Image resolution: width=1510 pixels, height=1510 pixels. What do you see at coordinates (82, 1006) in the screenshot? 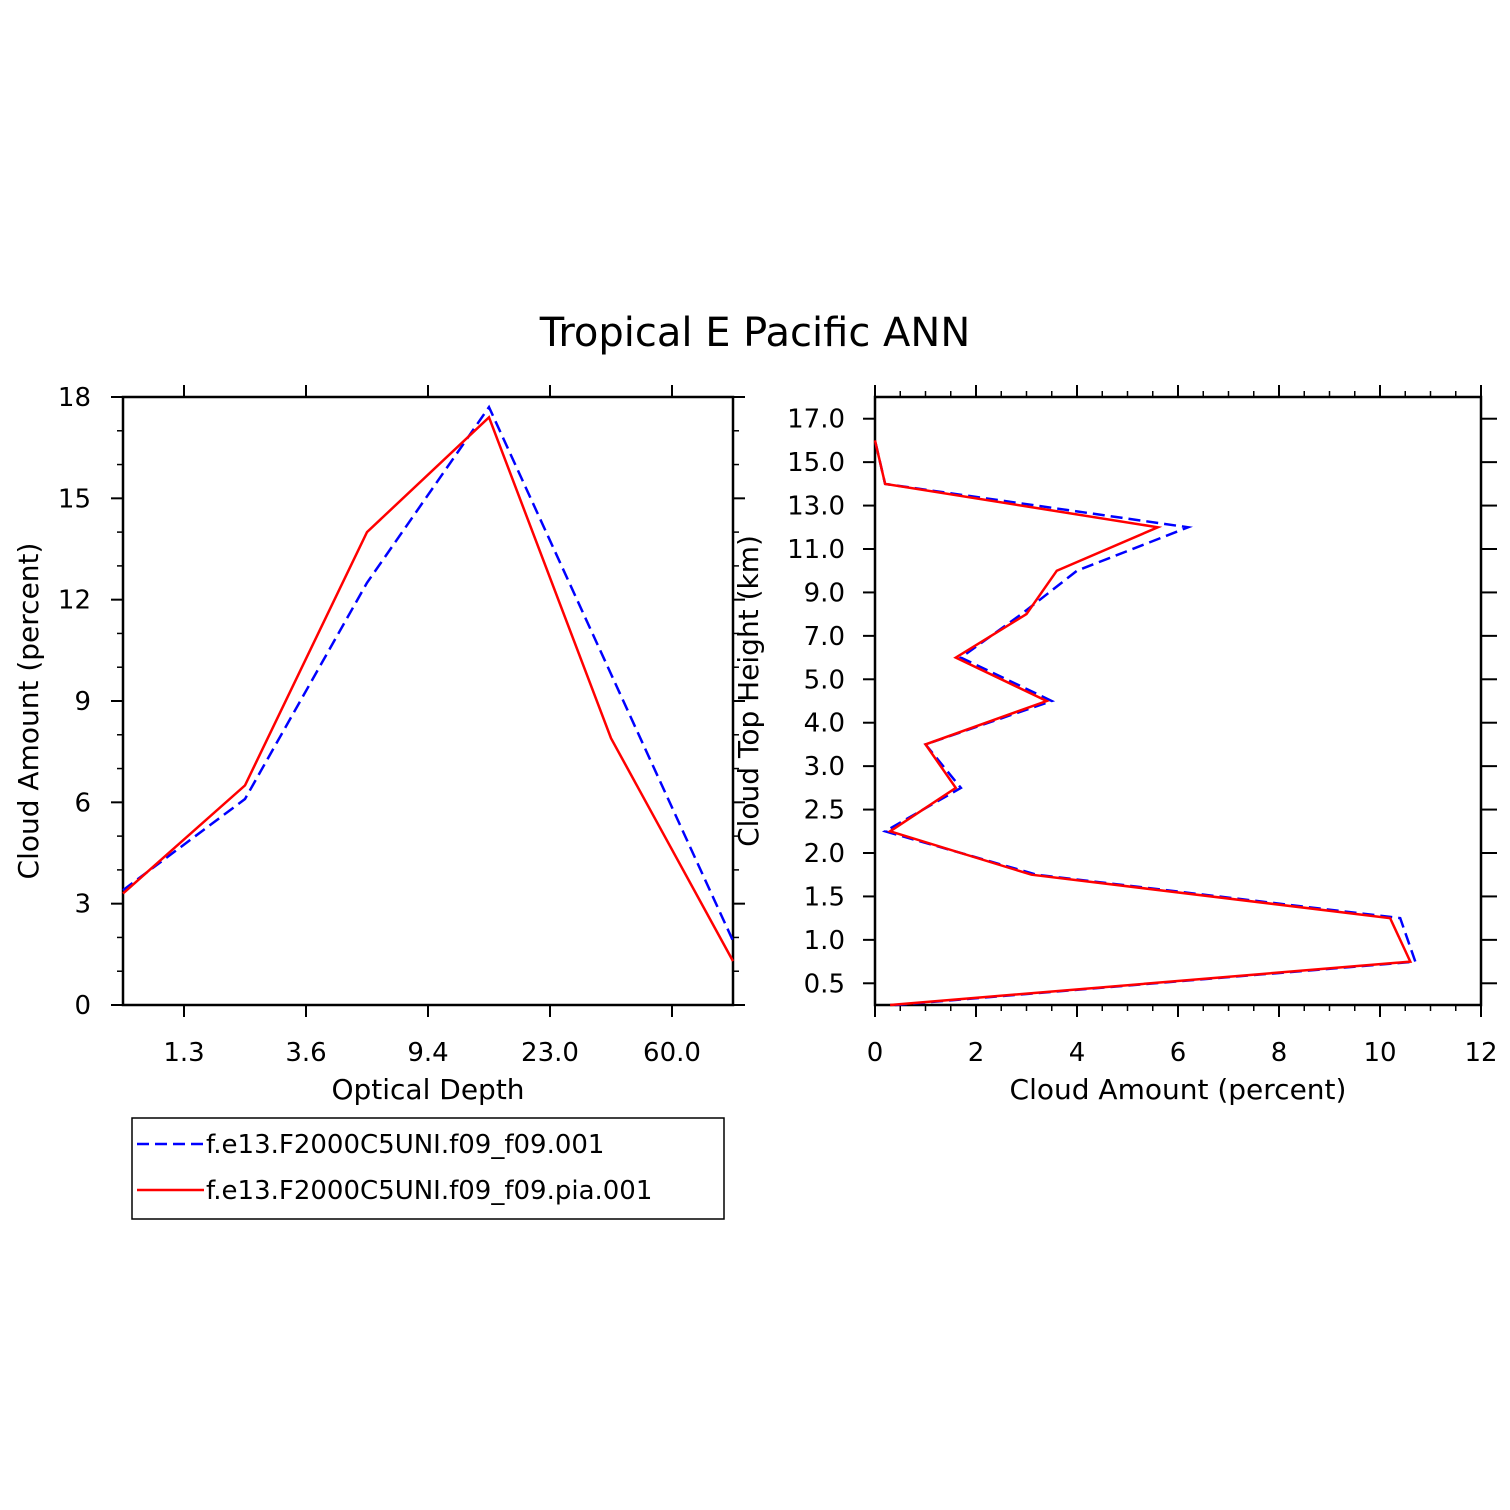
I see `y-tick-label: 0` at bounding box center [82, 1006].